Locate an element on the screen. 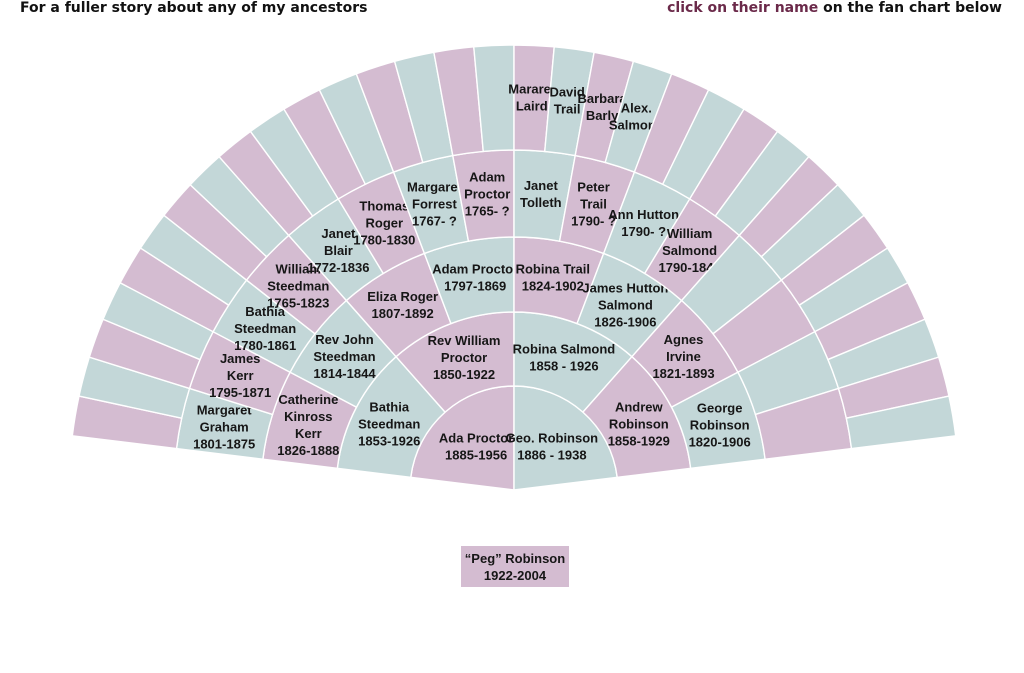 The height and width of the screenshot is (673, 1024). ancestor-label-margaret-graham: Margaret Graham 1801-1875 is located at coordinates (224, 426).